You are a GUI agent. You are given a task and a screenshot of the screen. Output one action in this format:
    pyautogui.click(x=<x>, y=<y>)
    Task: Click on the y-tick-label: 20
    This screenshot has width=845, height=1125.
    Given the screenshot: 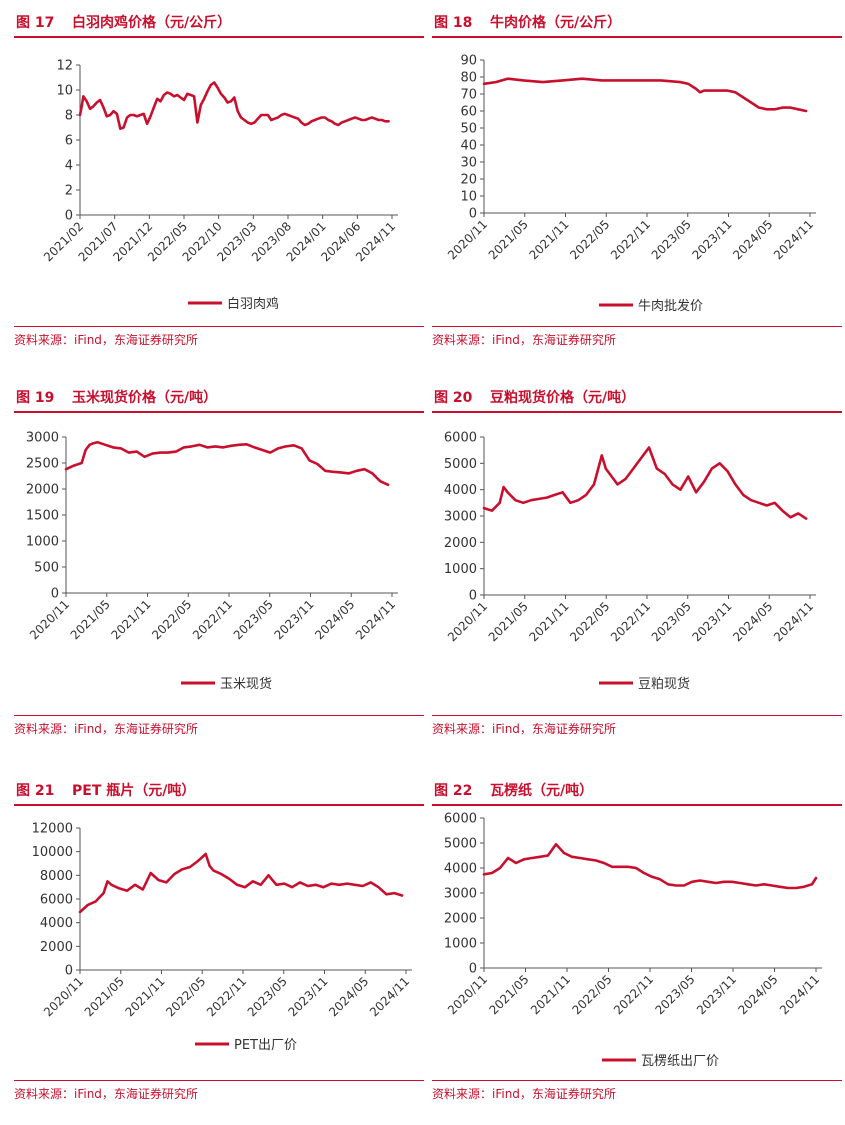 What is the action you would take?
    pyautogui.click(x=468, y=180)
    